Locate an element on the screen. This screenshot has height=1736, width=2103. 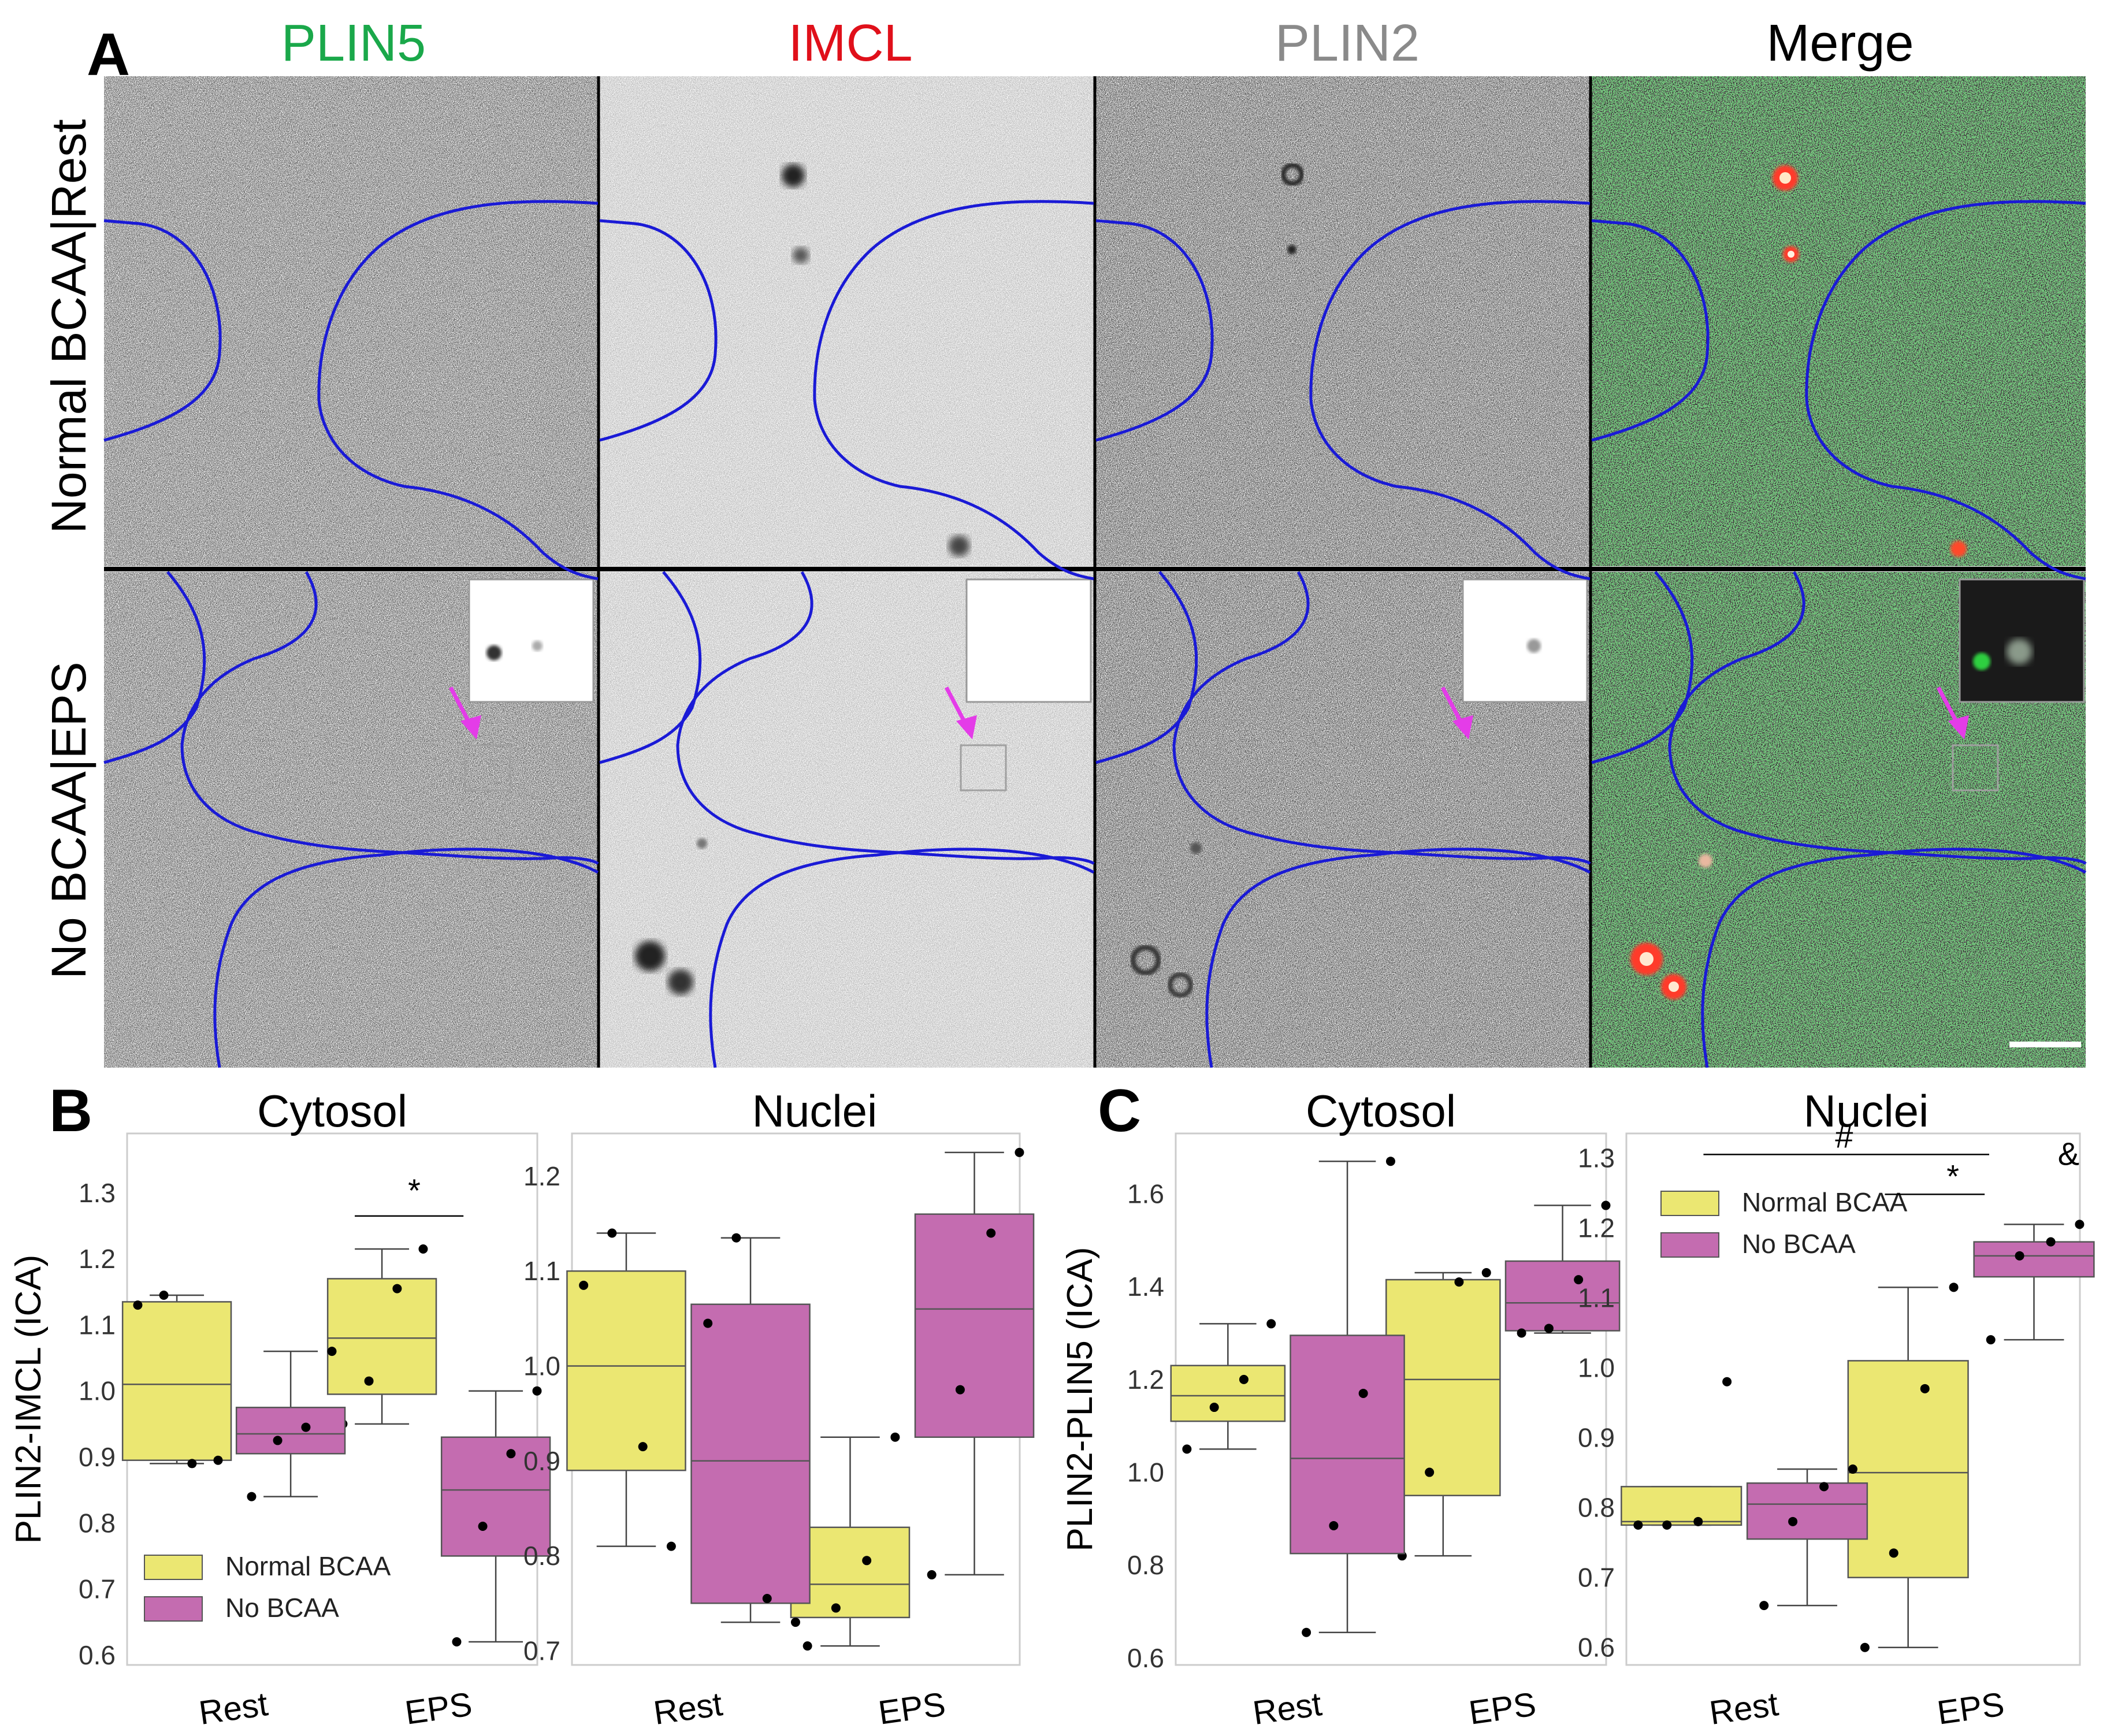
image-imcl-eps is located at coordinates (847, 820).